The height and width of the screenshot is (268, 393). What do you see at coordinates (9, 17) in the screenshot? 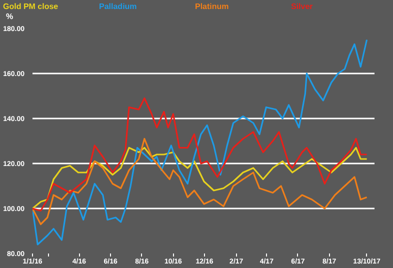
I see `y-axis-title: %` at bounding box center [9, 17].